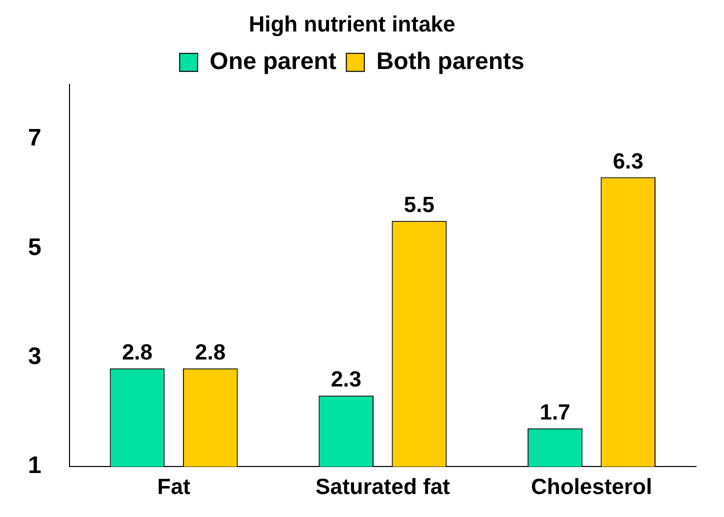  What do you see at coordinates (273, 62) in the screenshot?
I see `legend-label: One parent` at bounding box center [273, 62].